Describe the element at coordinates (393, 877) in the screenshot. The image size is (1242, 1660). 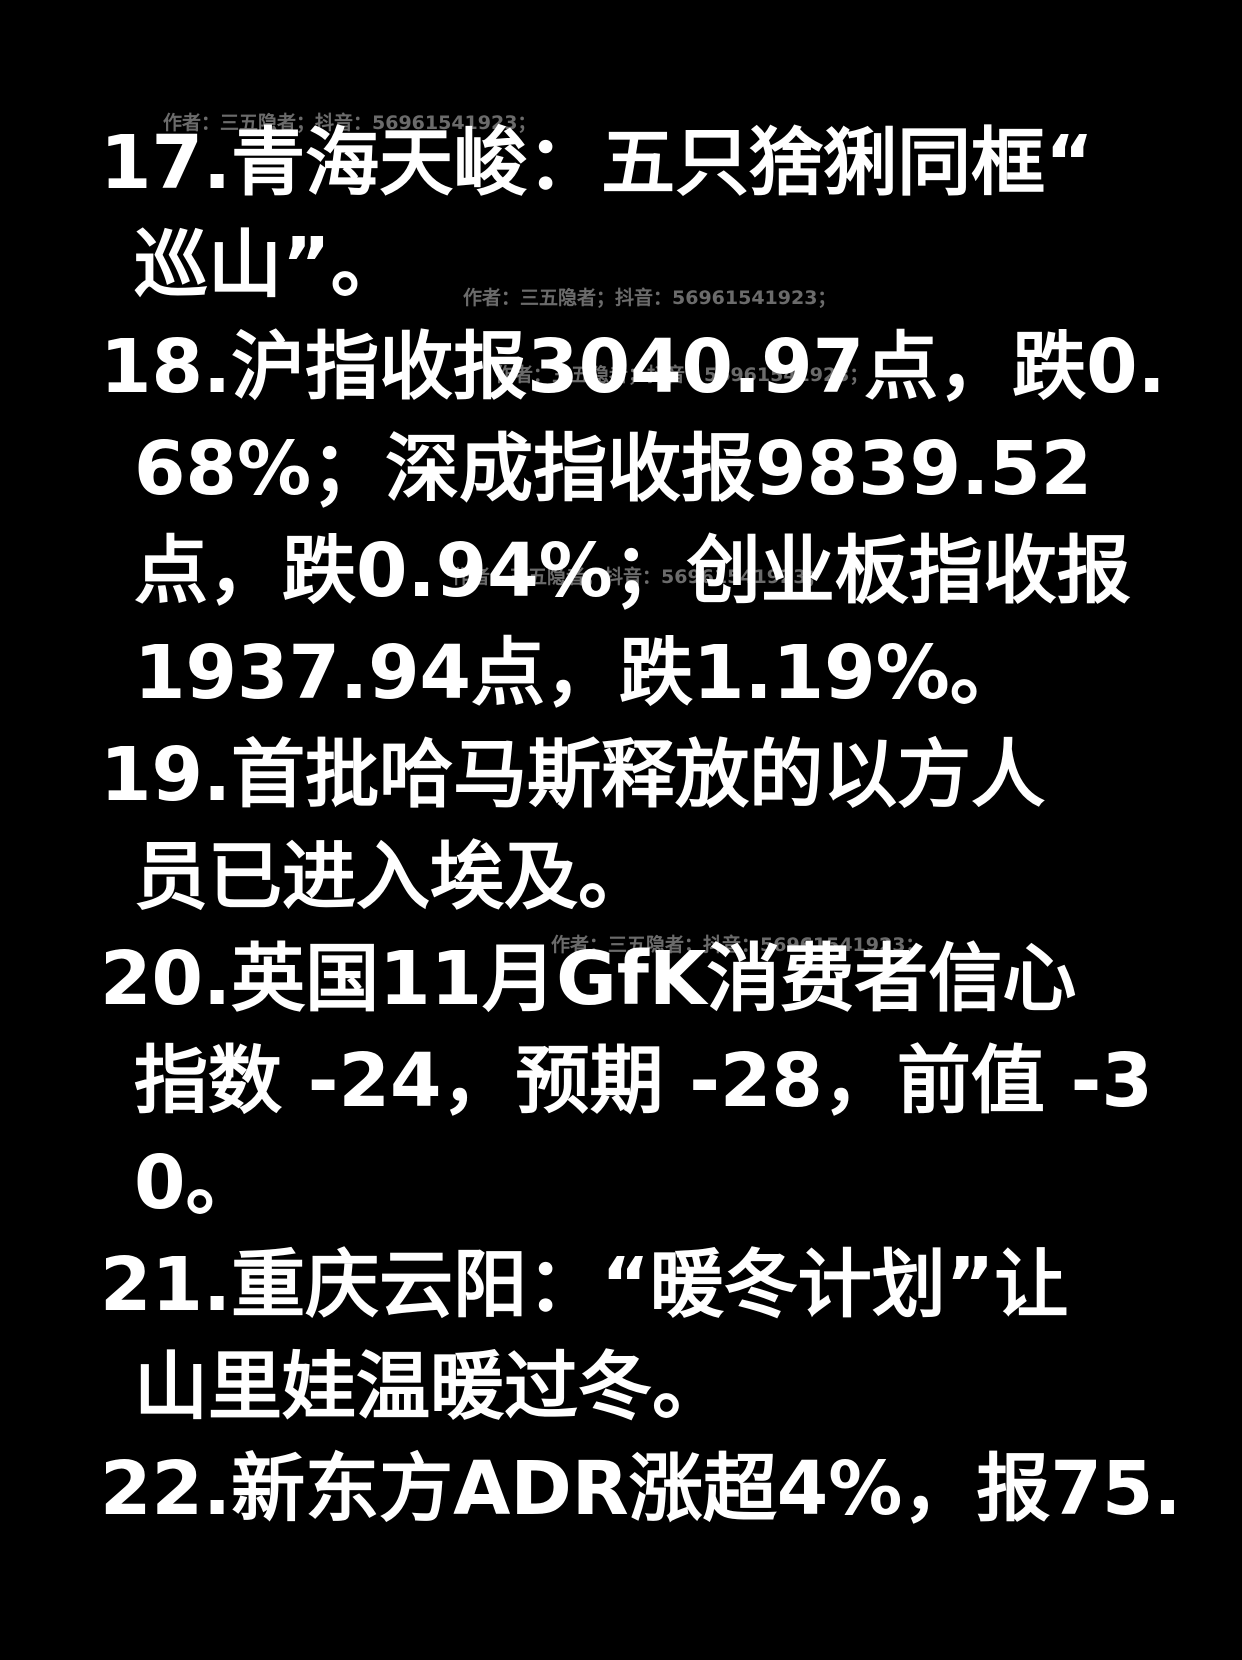
I see `news-item-line: 员已进入埃及。` at that location.